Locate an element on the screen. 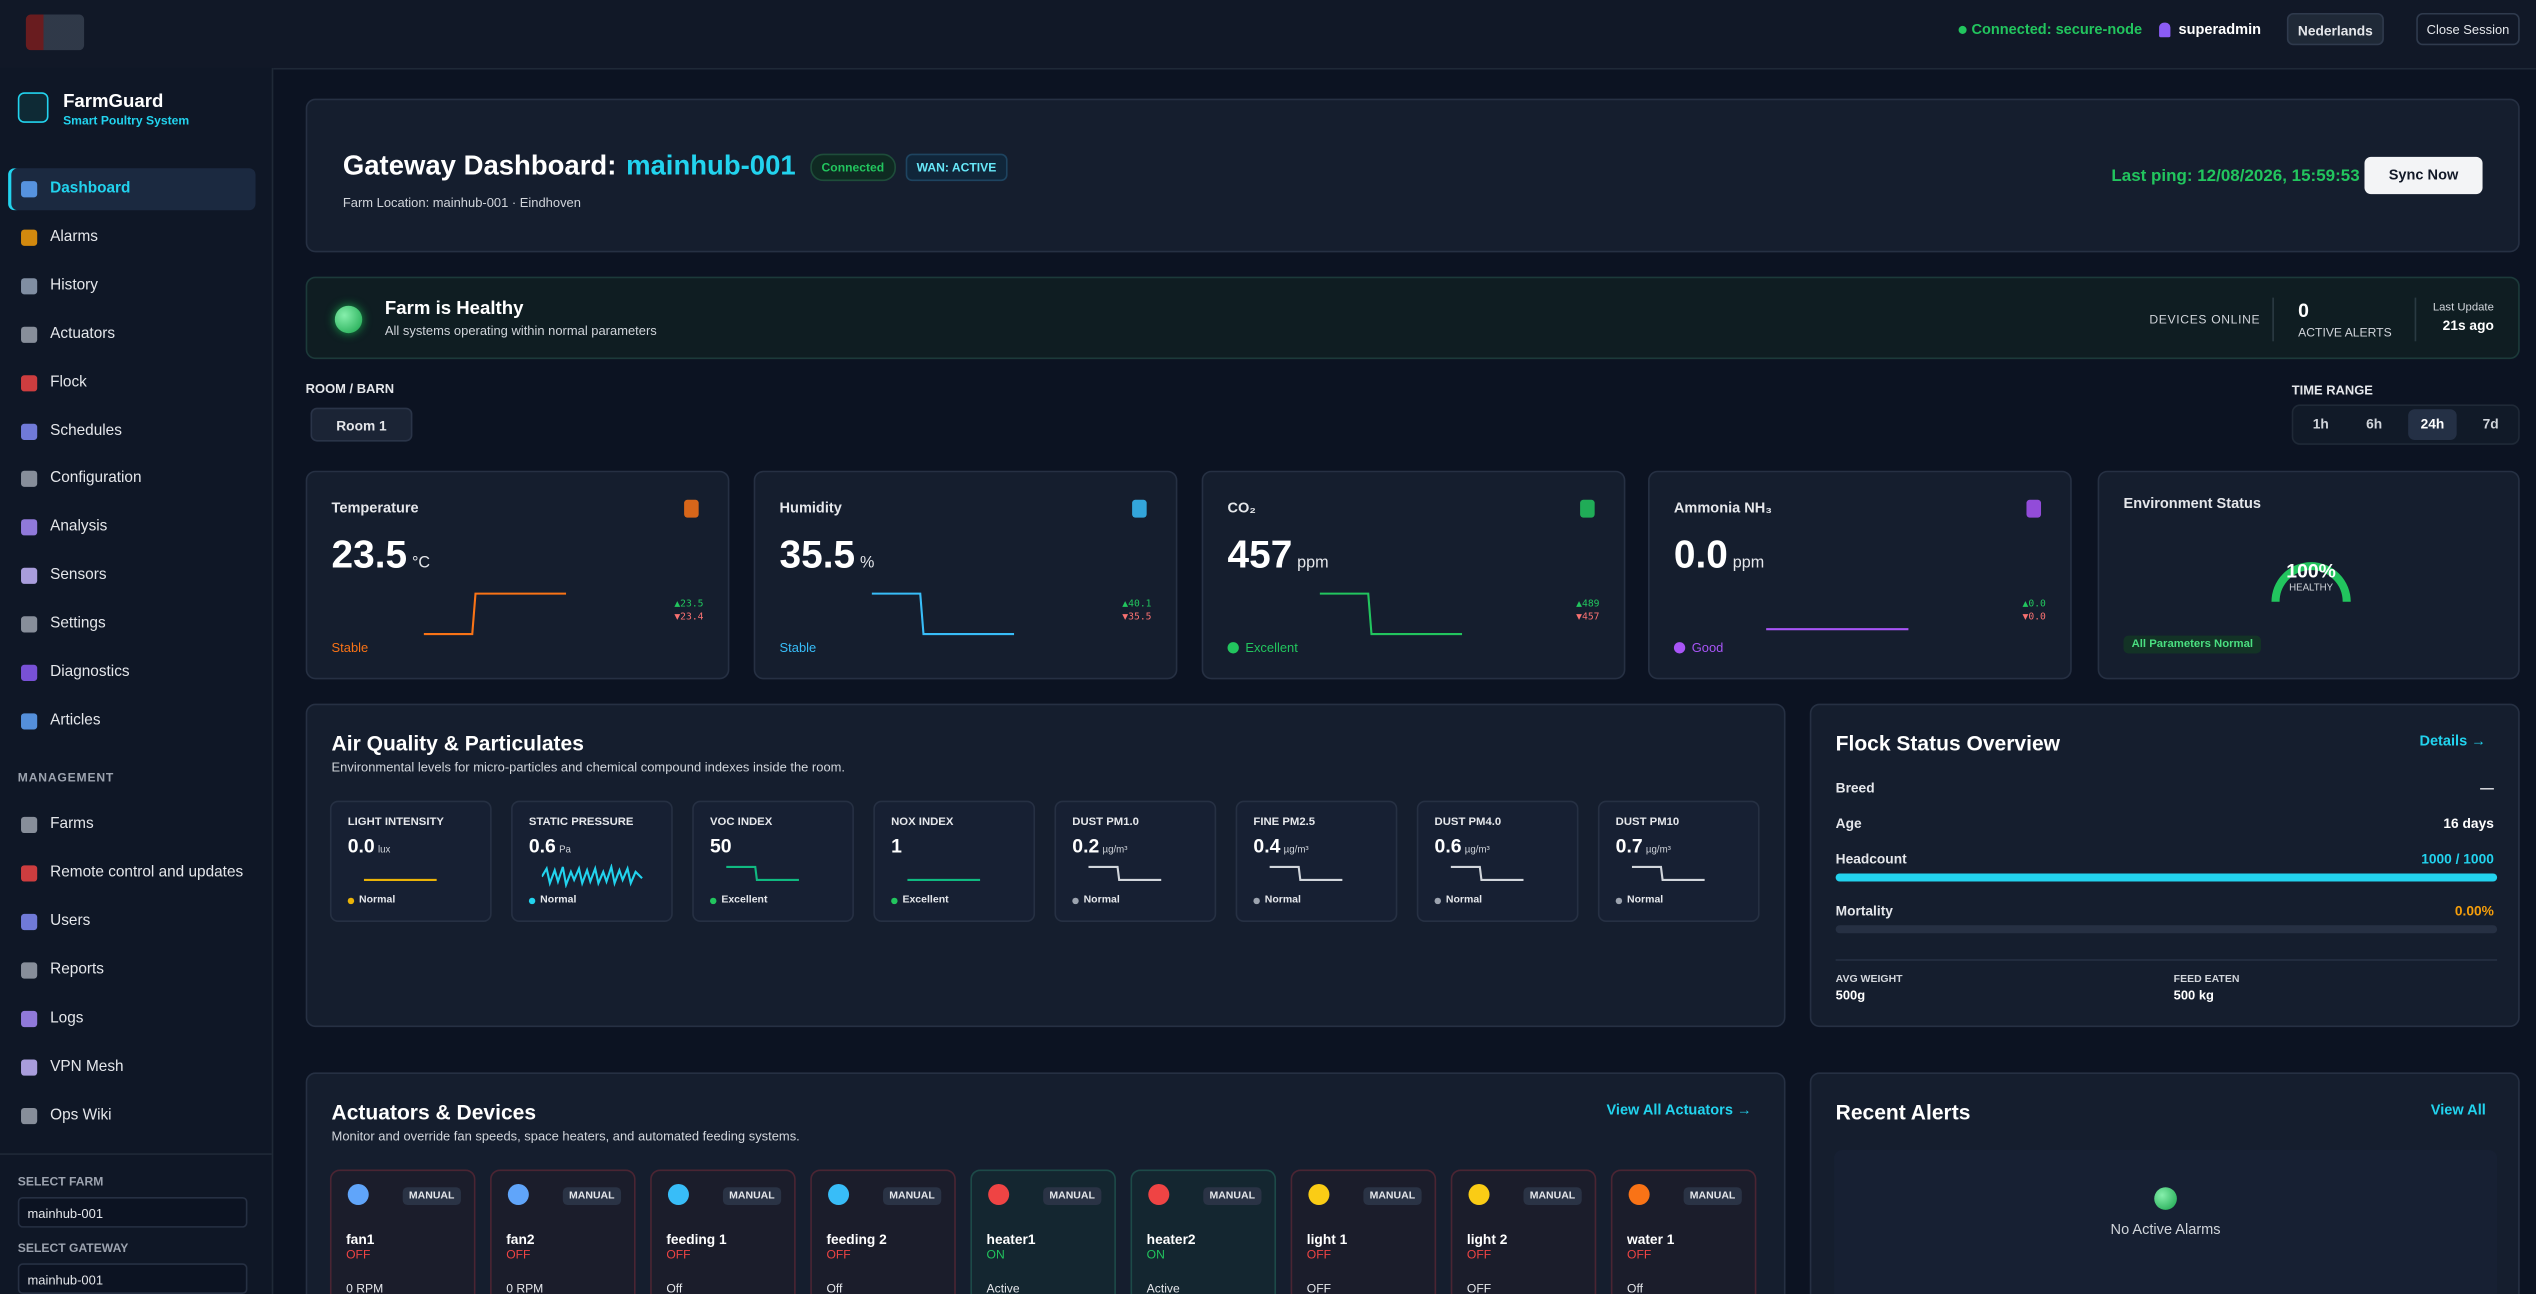 The height and width of the screenshot is (1294, 2536). details-link: Details → is located at coordinates (2452, 740).